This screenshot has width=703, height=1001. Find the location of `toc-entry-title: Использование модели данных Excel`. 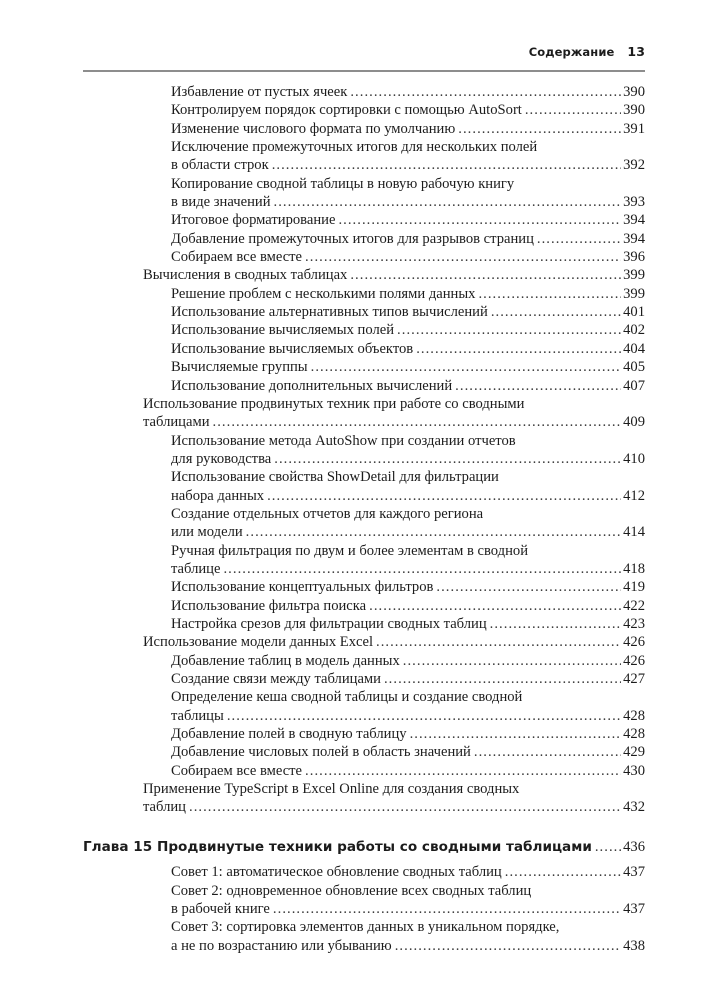

toc-entry-title: Использование модели данных Excel is located at coordinates (258, 642).